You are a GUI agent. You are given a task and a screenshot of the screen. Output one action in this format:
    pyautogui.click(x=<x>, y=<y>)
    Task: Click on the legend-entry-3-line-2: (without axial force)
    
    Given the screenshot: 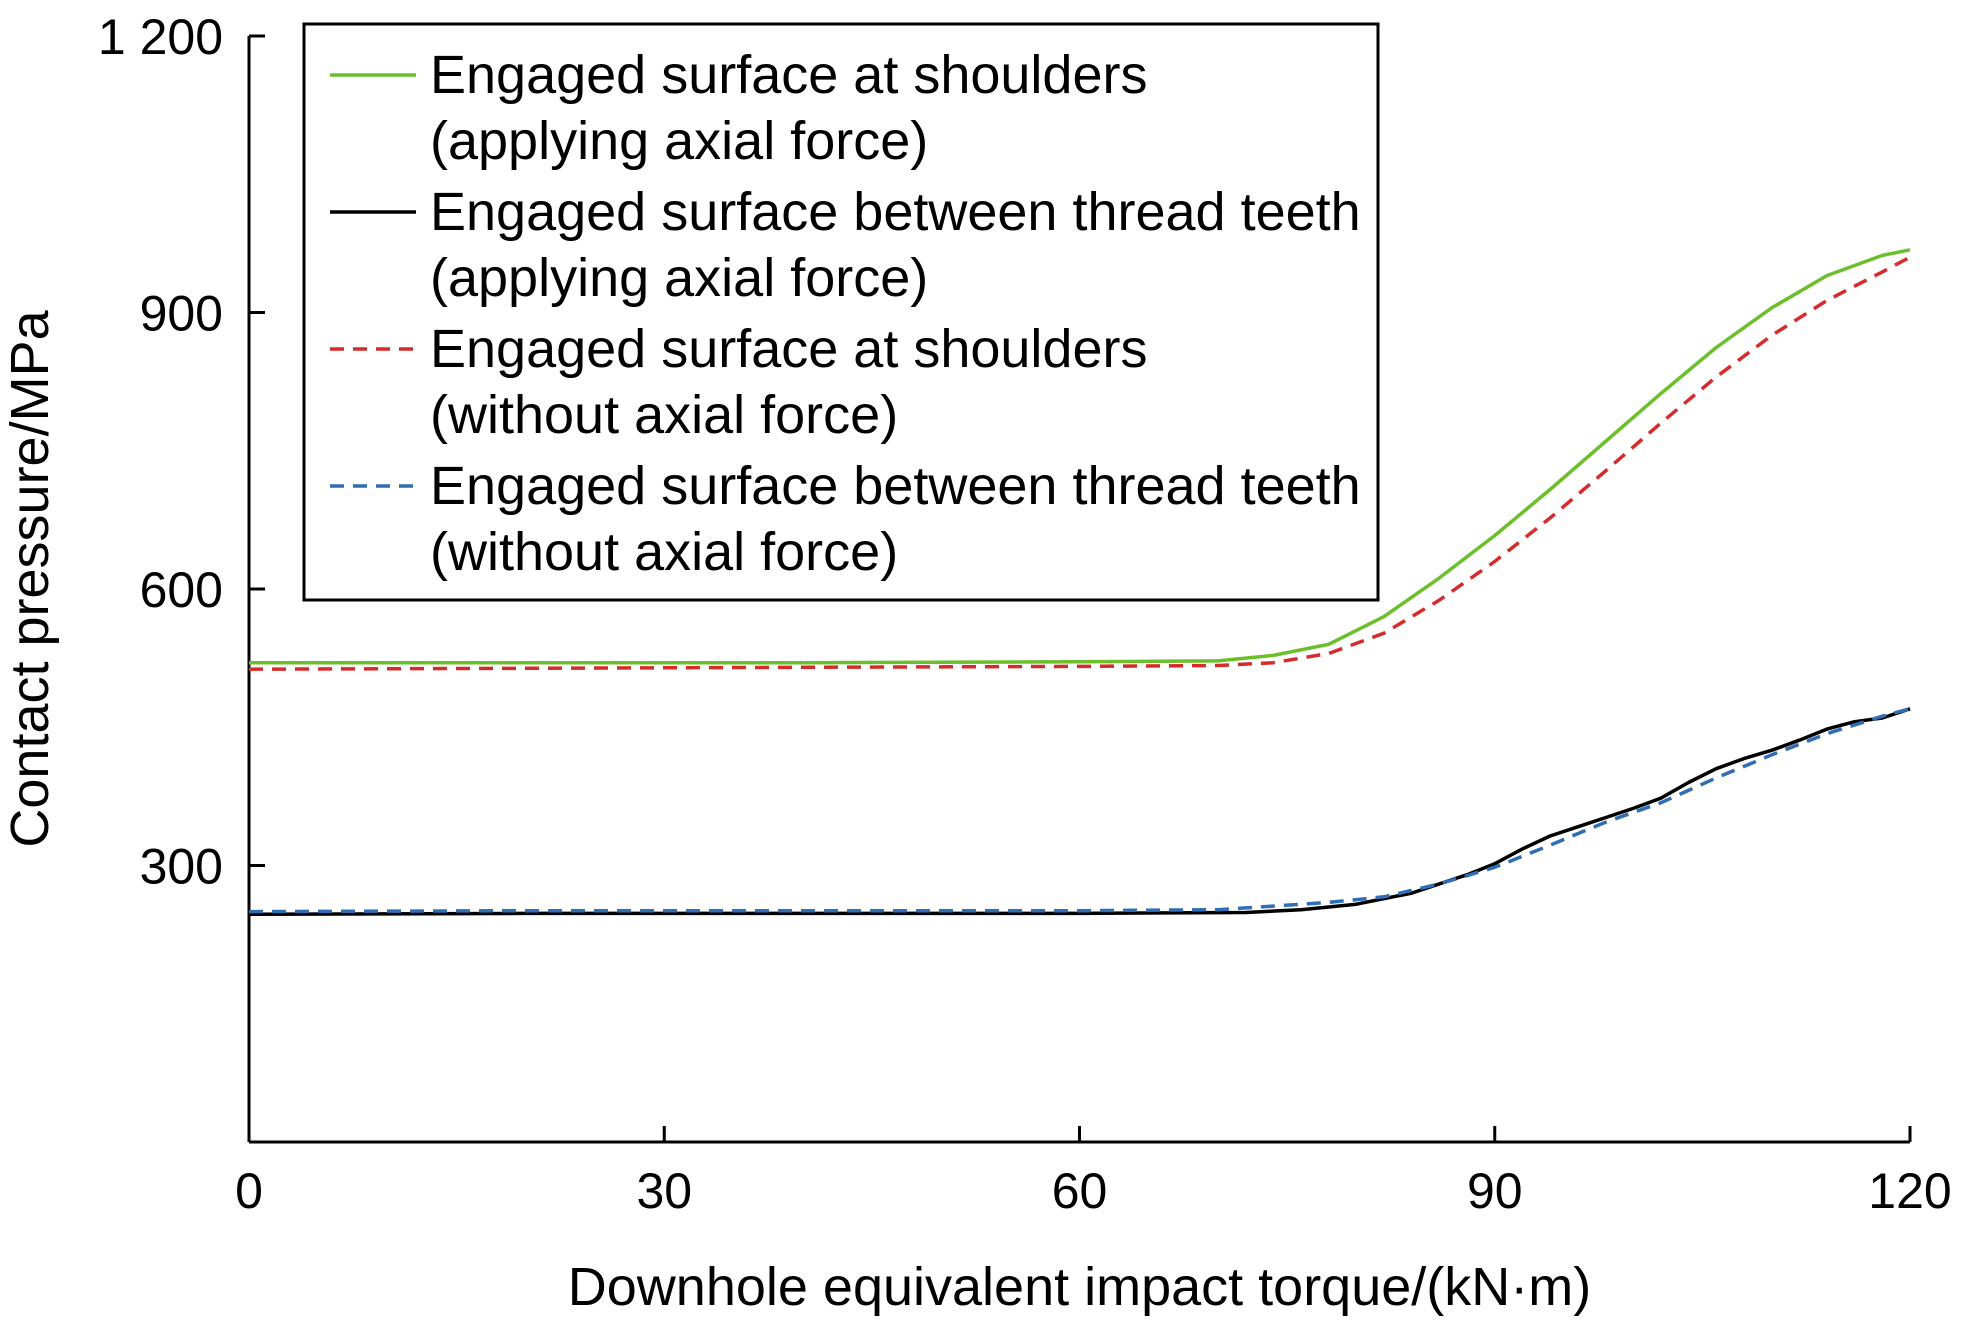 What is the action you would take?
    pyautogui.click(x=664, y=415)
    